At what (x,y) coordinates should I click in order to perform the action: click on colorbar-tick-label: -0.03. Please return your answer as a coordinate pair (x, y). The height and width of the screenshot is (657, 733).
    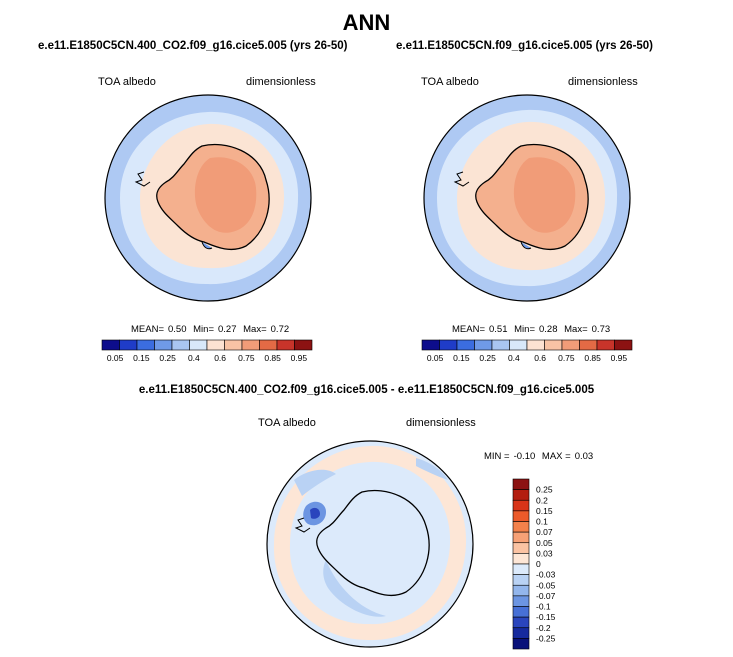
    Looking at the image, I should click on (546, 575).